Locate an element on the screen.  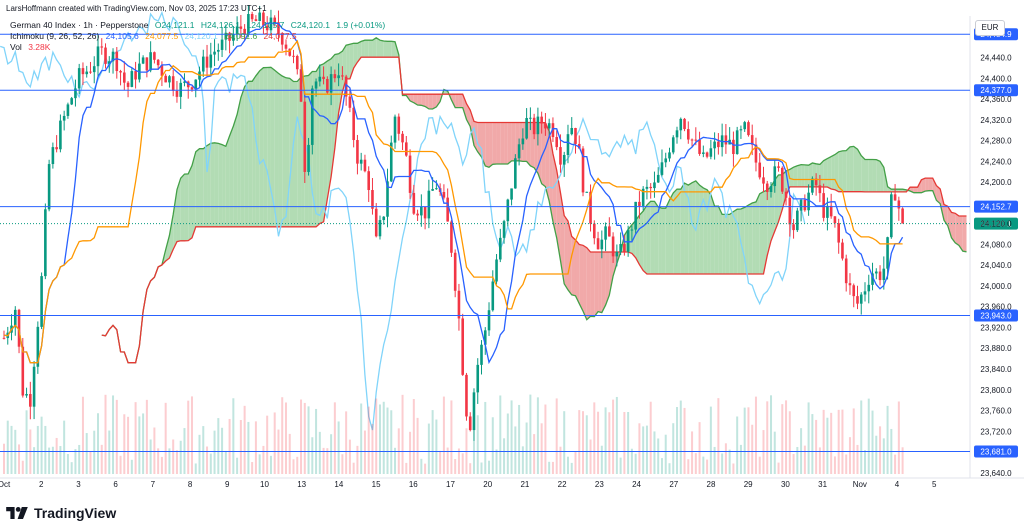
volume-label: Vol is located at coordinates (16, 47).